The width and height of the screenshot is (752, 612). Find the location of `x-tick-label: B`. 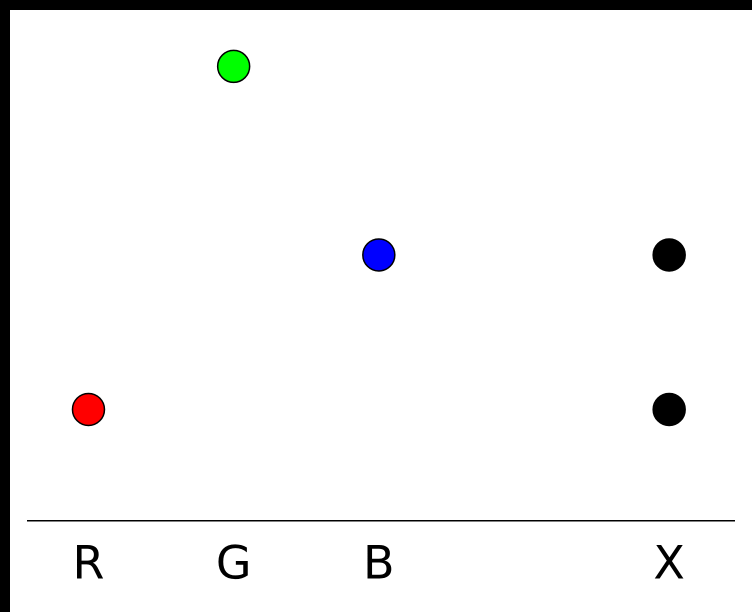

x-tick-label: B is located at coordinates (379, 562).